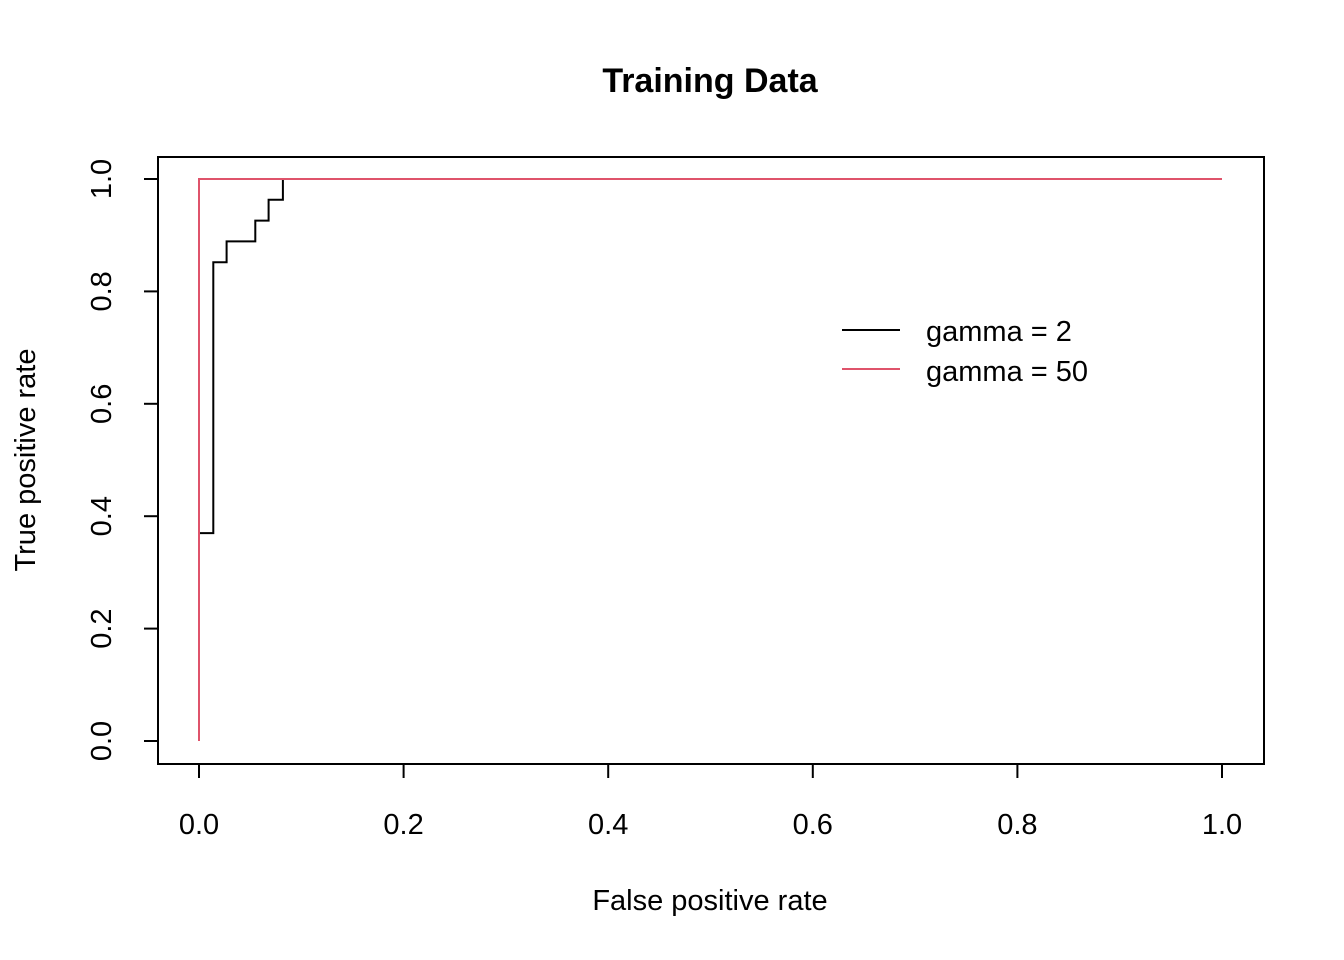  Describe the element at coordinates (710, 802) in the screenshot. I see `x-axis: 0.0 0.2 0.4 0.6 0.8 1.0` at that location.